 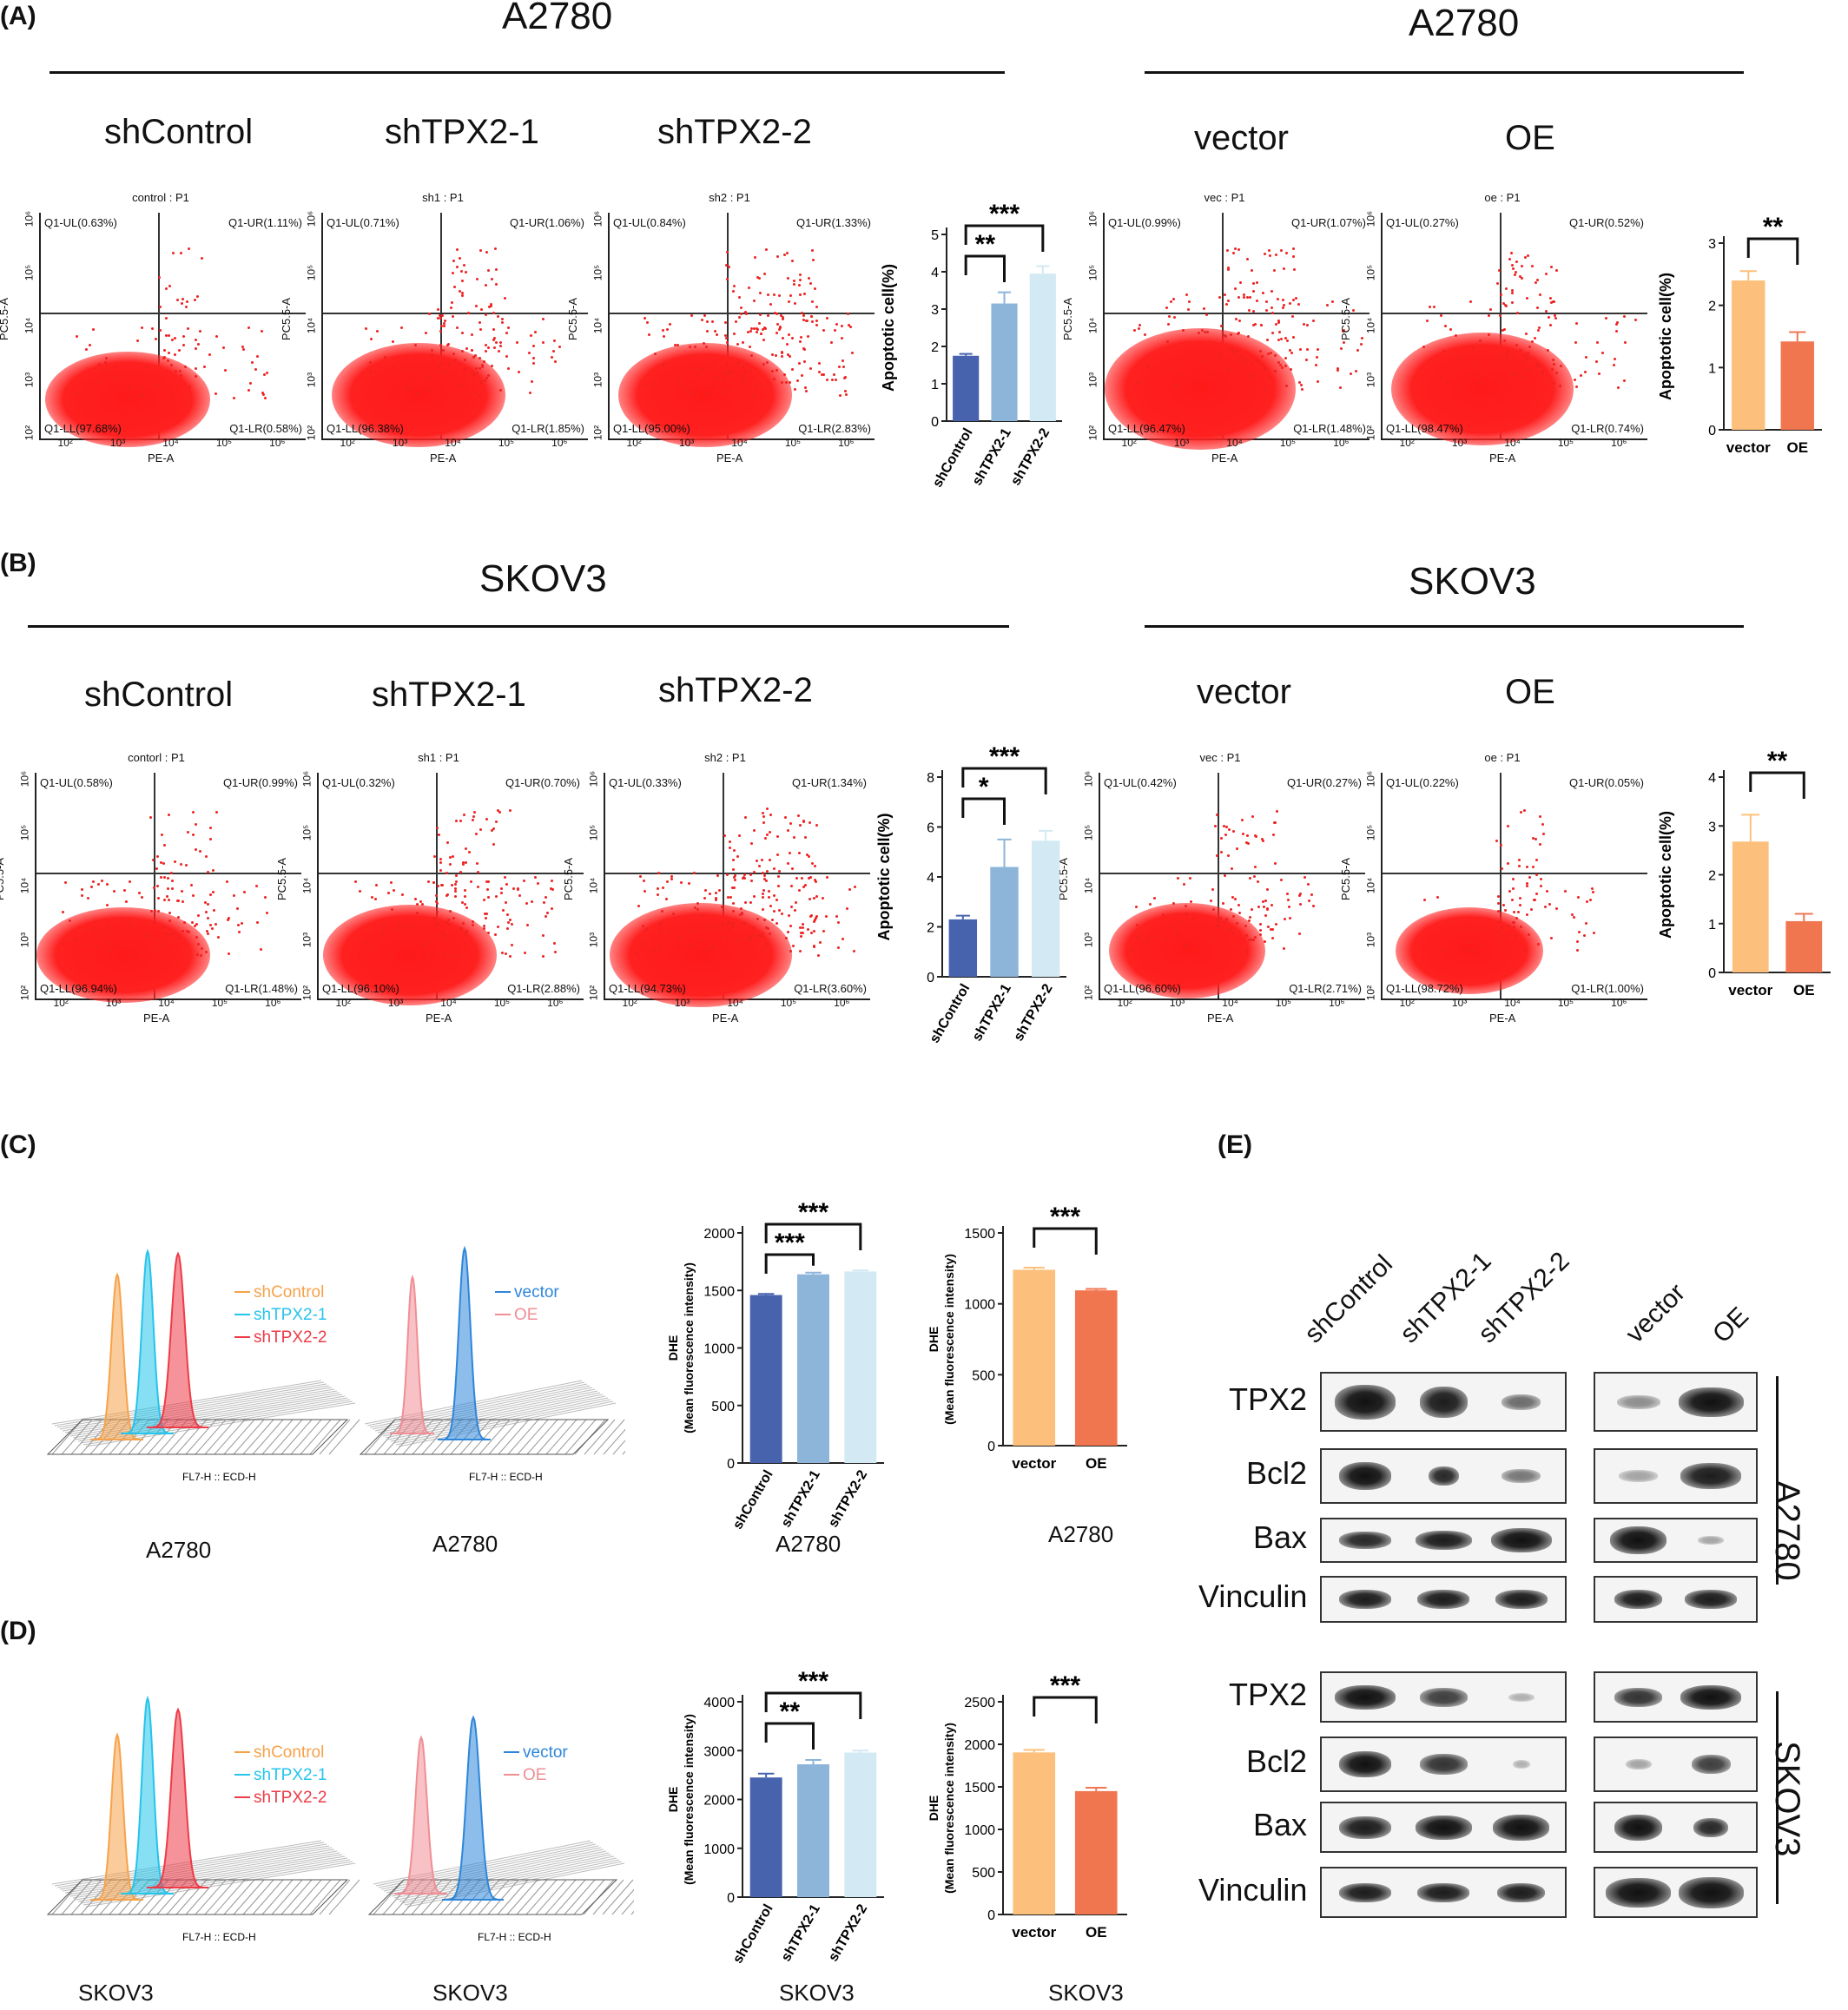 What do you see at coordinates (465, 1544) in the screenshot?
I see `panel-c-hist2-caption: A2780` at bounding box center [465, 1544].